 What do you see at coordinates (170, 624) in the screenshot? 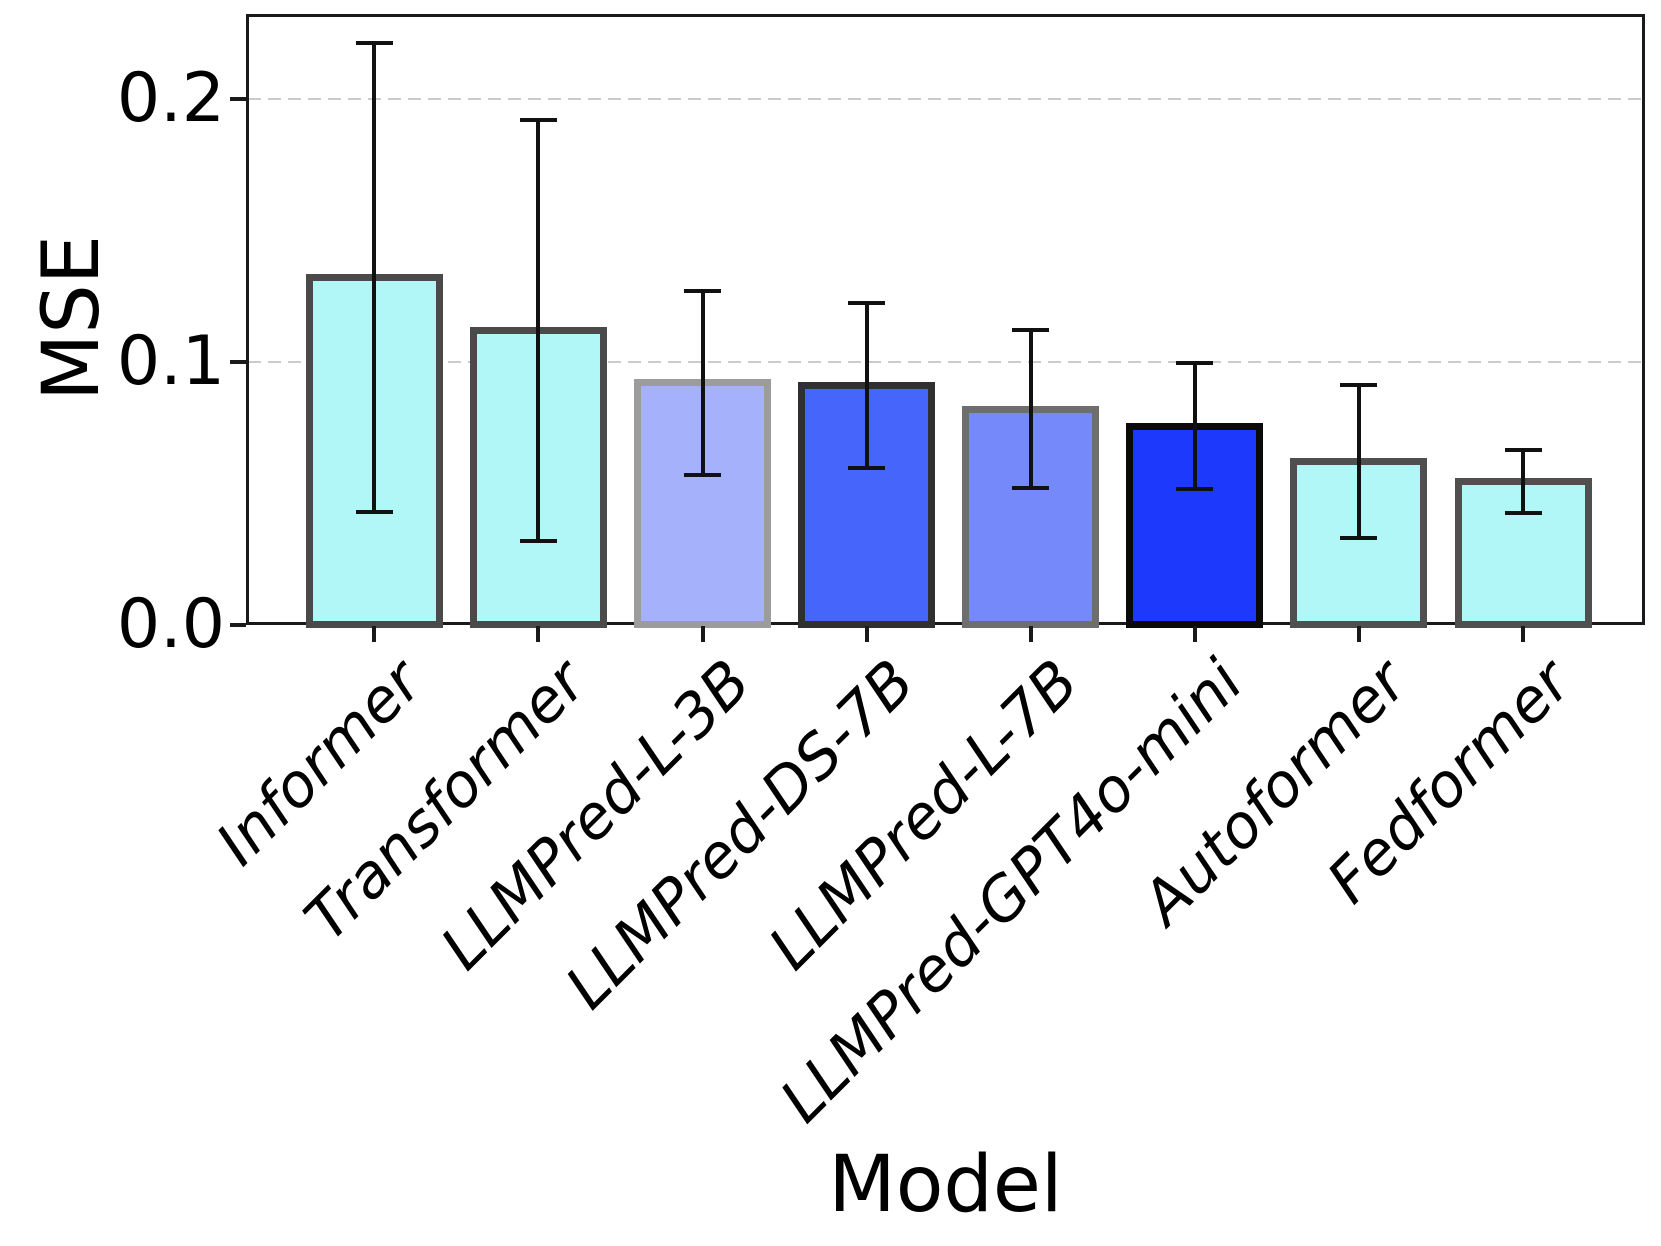
I see `y-tick-label: 0.0` at bounding box center [170, 624].